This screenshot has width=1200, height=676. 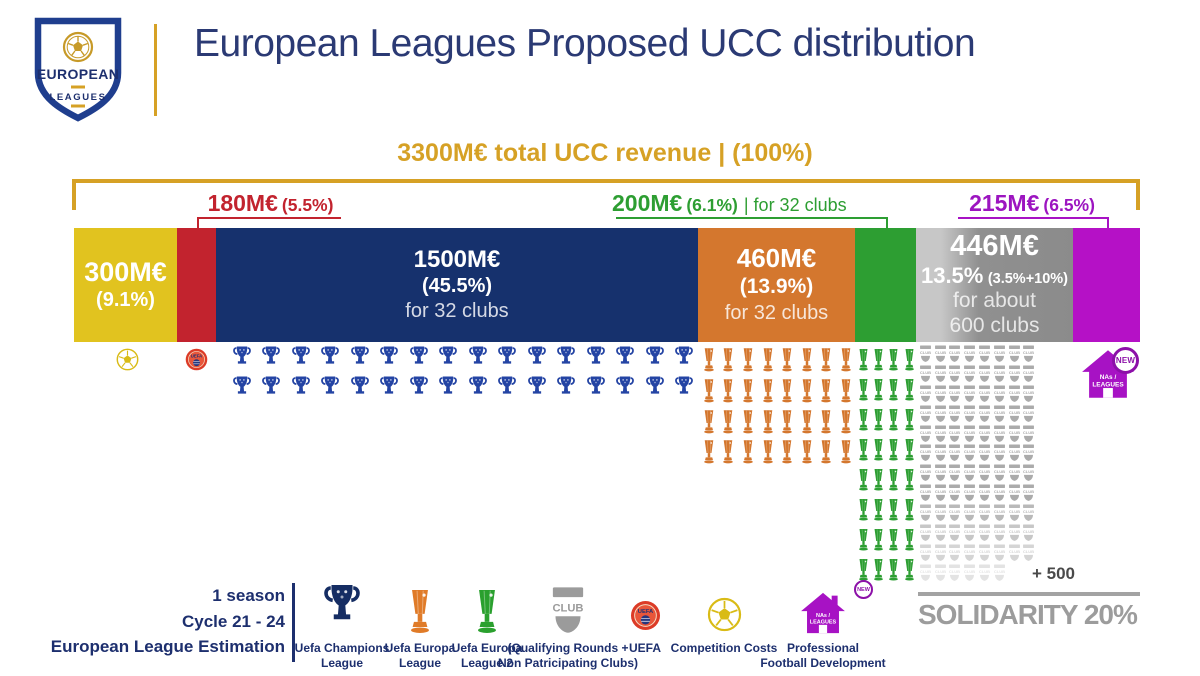 What do you see at coordinates (994, 246) in the screenshot?
I see `segment-amount: 446M€` at bounding box center [994, 246].